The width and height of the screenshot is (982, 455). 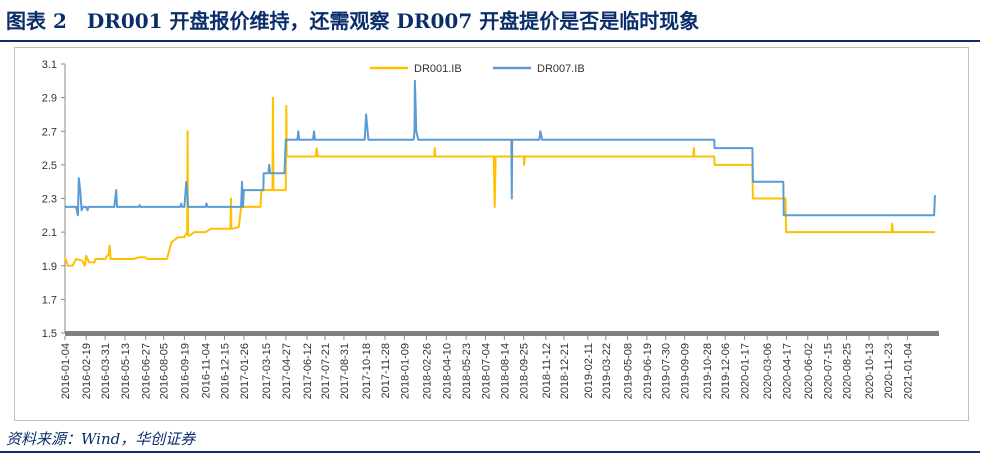 I want to click on figure-title: 图表 2 DR001 开盘报价维持，还需观察 DR007 开盘提价是否是临时现象, so click(x=353, y=21).